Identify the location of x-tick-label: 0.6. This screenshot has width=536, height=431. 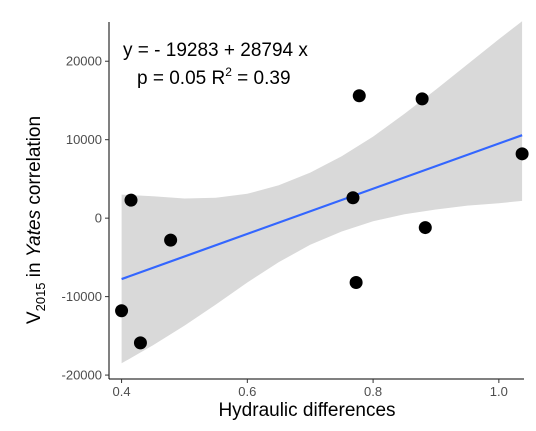
(247, 391).